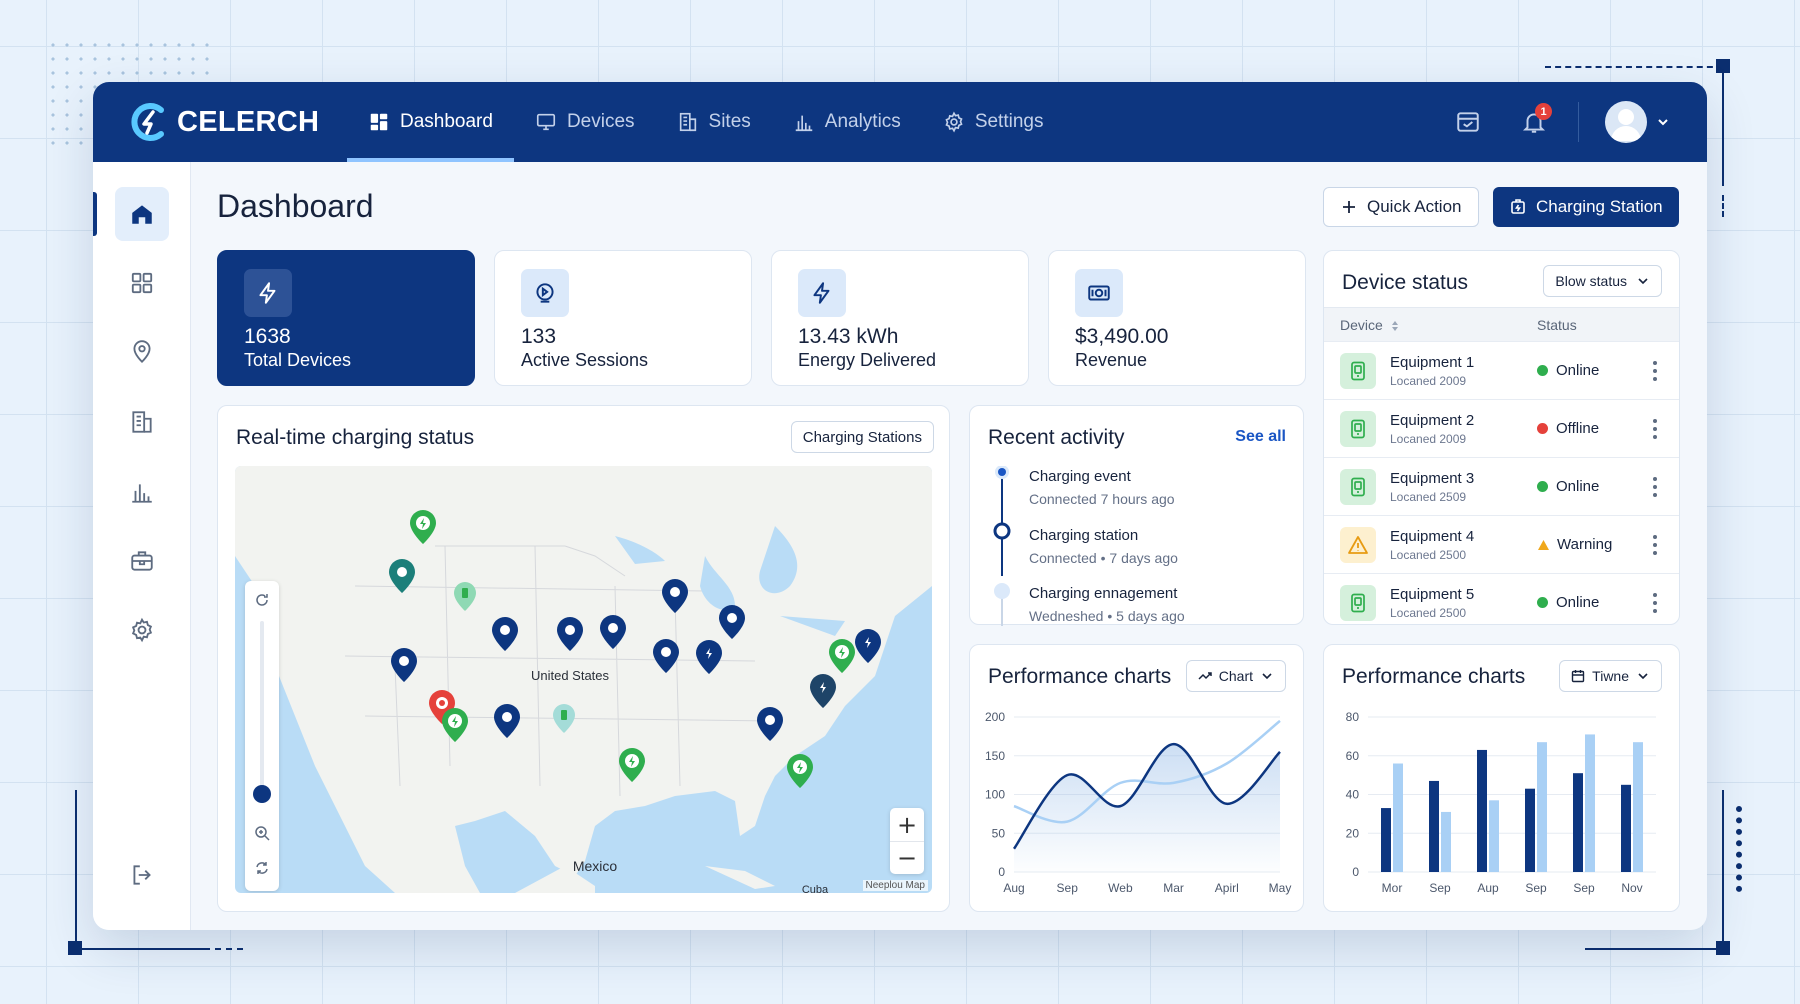 This screenshot has height=1004, width=1800. Describe the element at coordinates (142, 875) in the screenshot. I see `sidebar-item-logout` at that location.